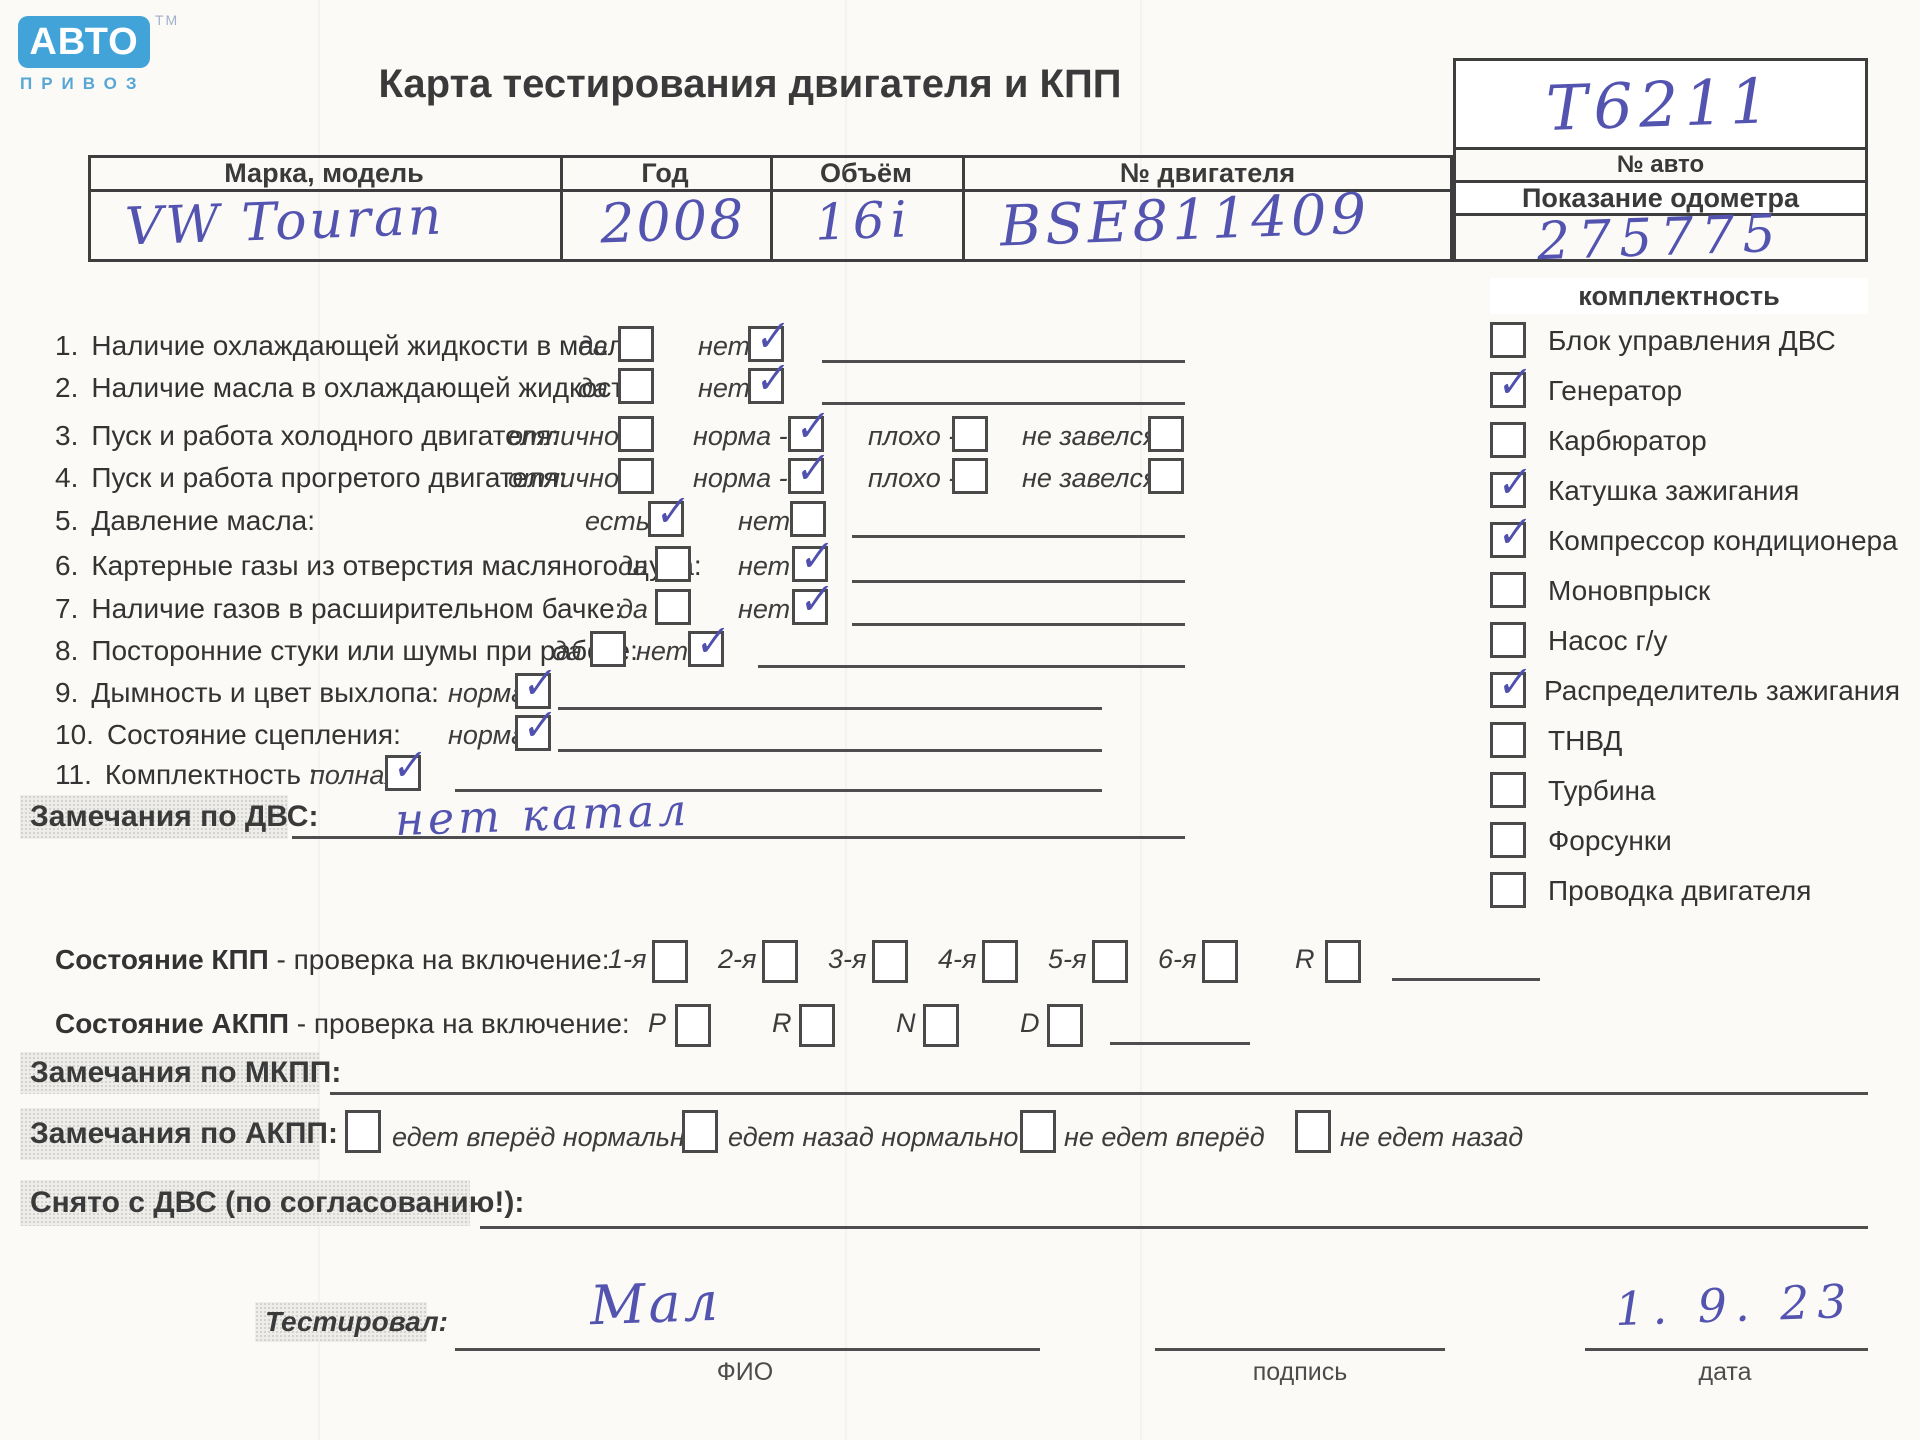  What do you see at coordinates (737, 959) in the screenshot?
I see `gear-label: 2-я` at bounding box center [737, 959].